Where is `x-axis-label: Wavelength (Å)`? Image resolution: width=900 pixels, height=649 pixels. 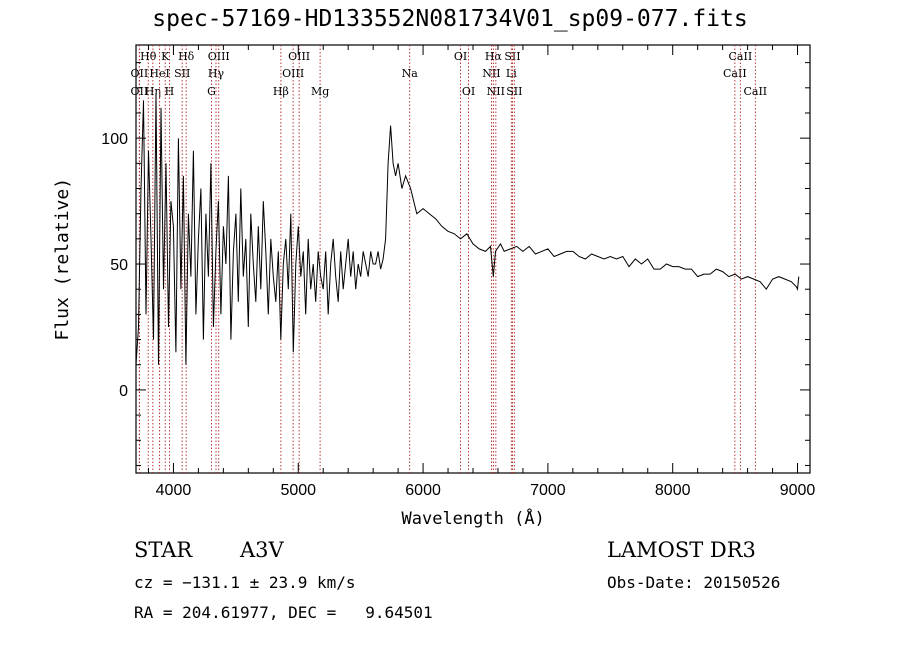 x-axis-label: Wavelength (Å) is located at coordinates (473, 519).